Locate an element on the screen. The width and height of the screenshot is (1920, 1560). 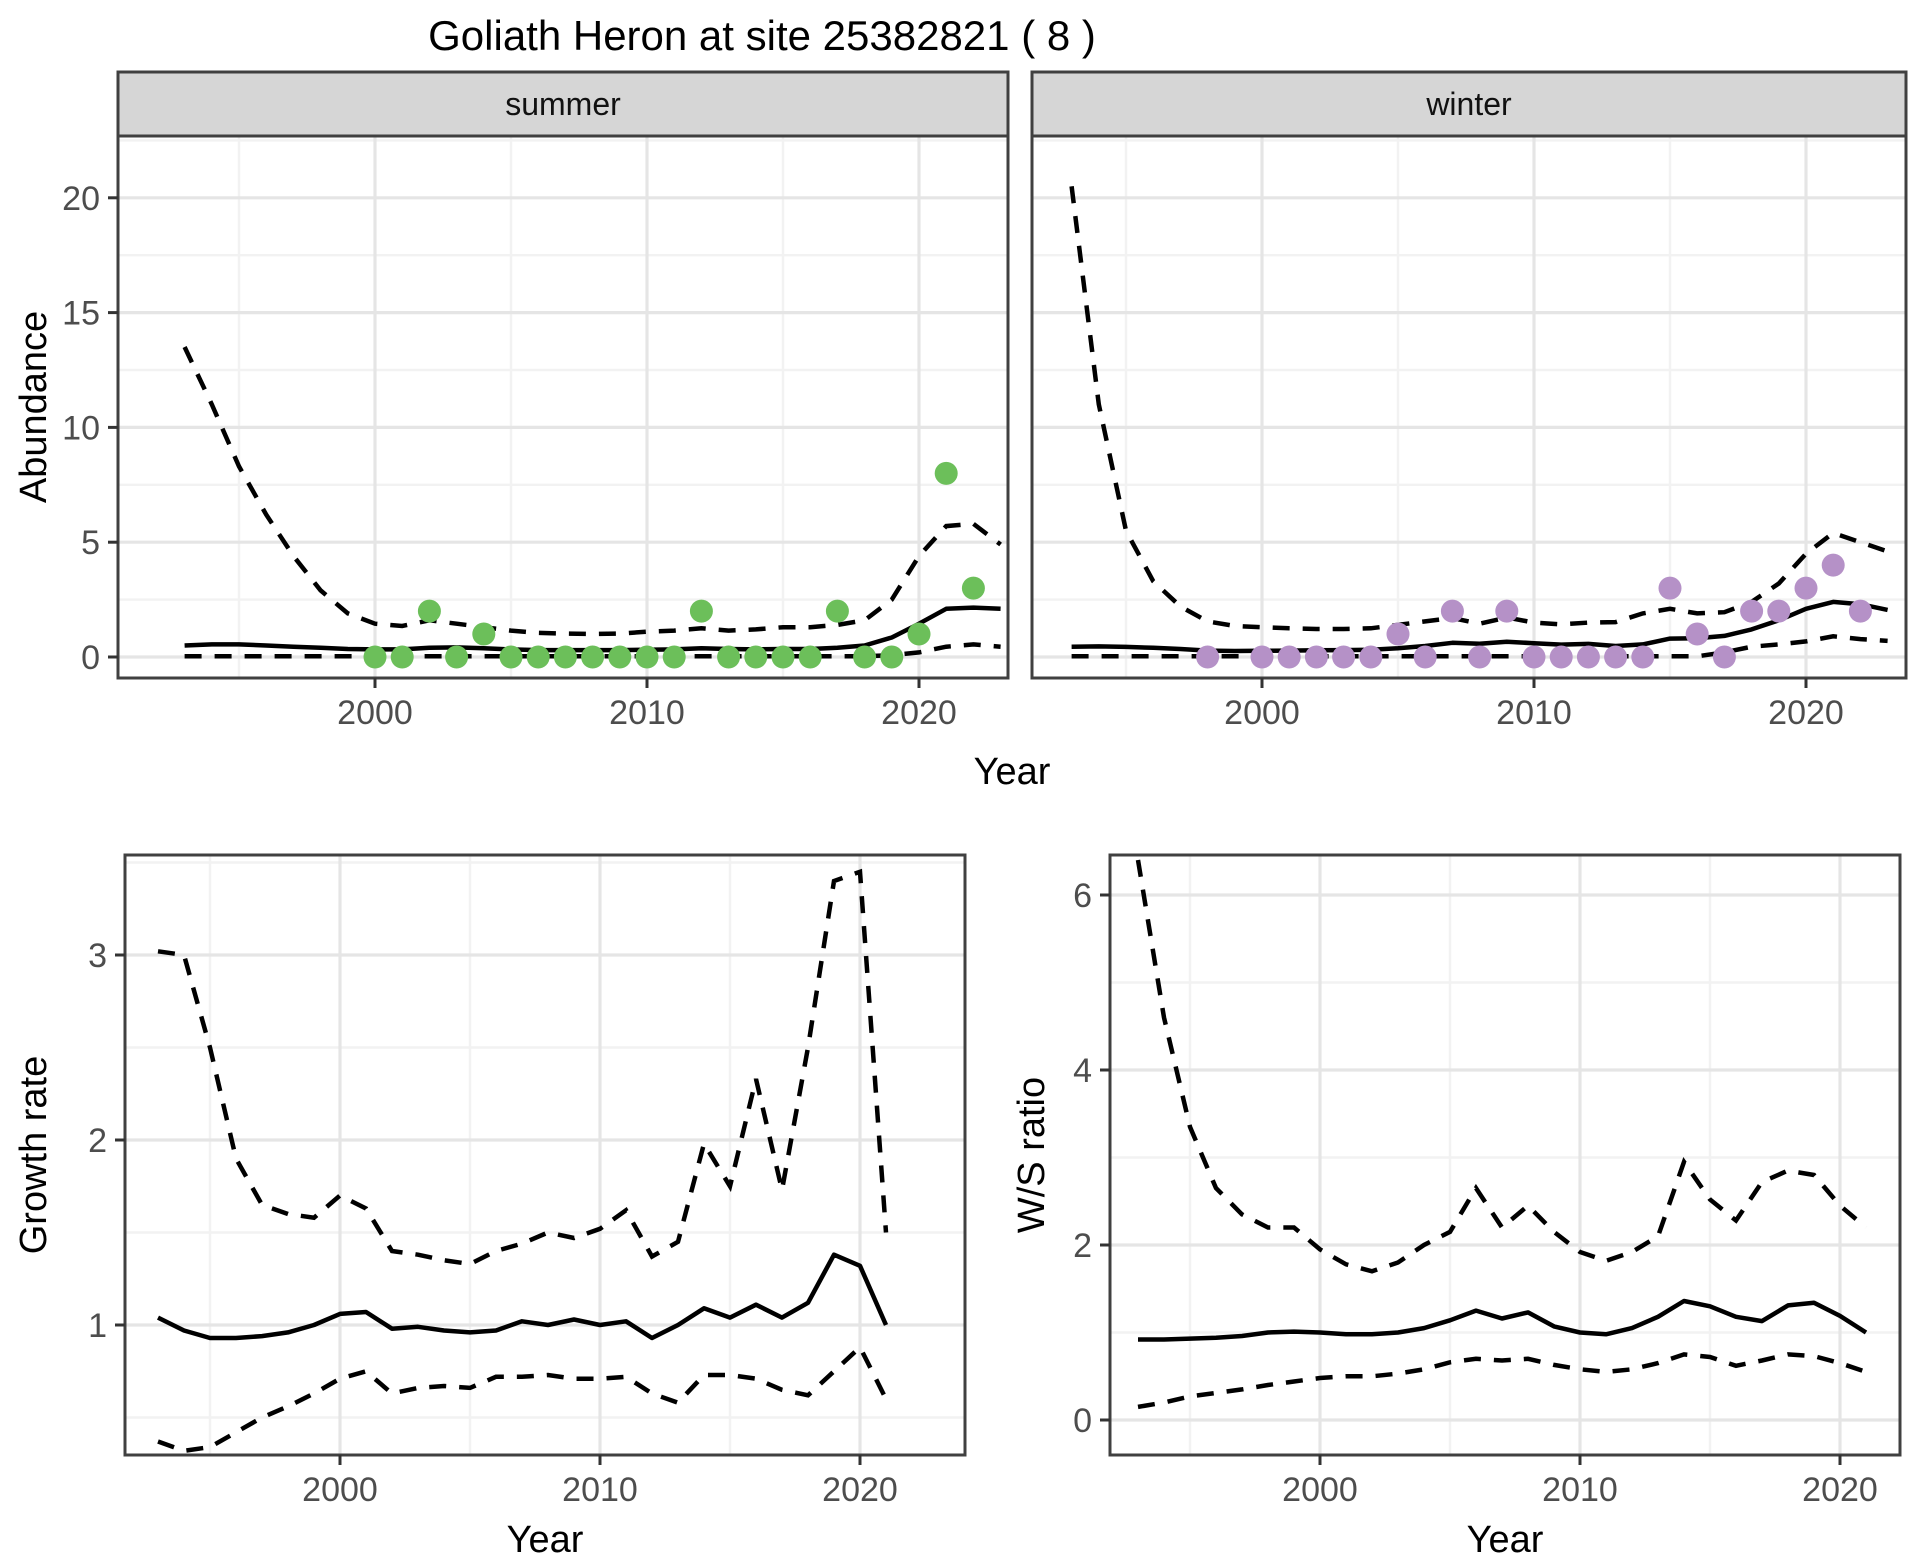
x-axis-title-year-growth: Year is located at coordinates (545, 1539).